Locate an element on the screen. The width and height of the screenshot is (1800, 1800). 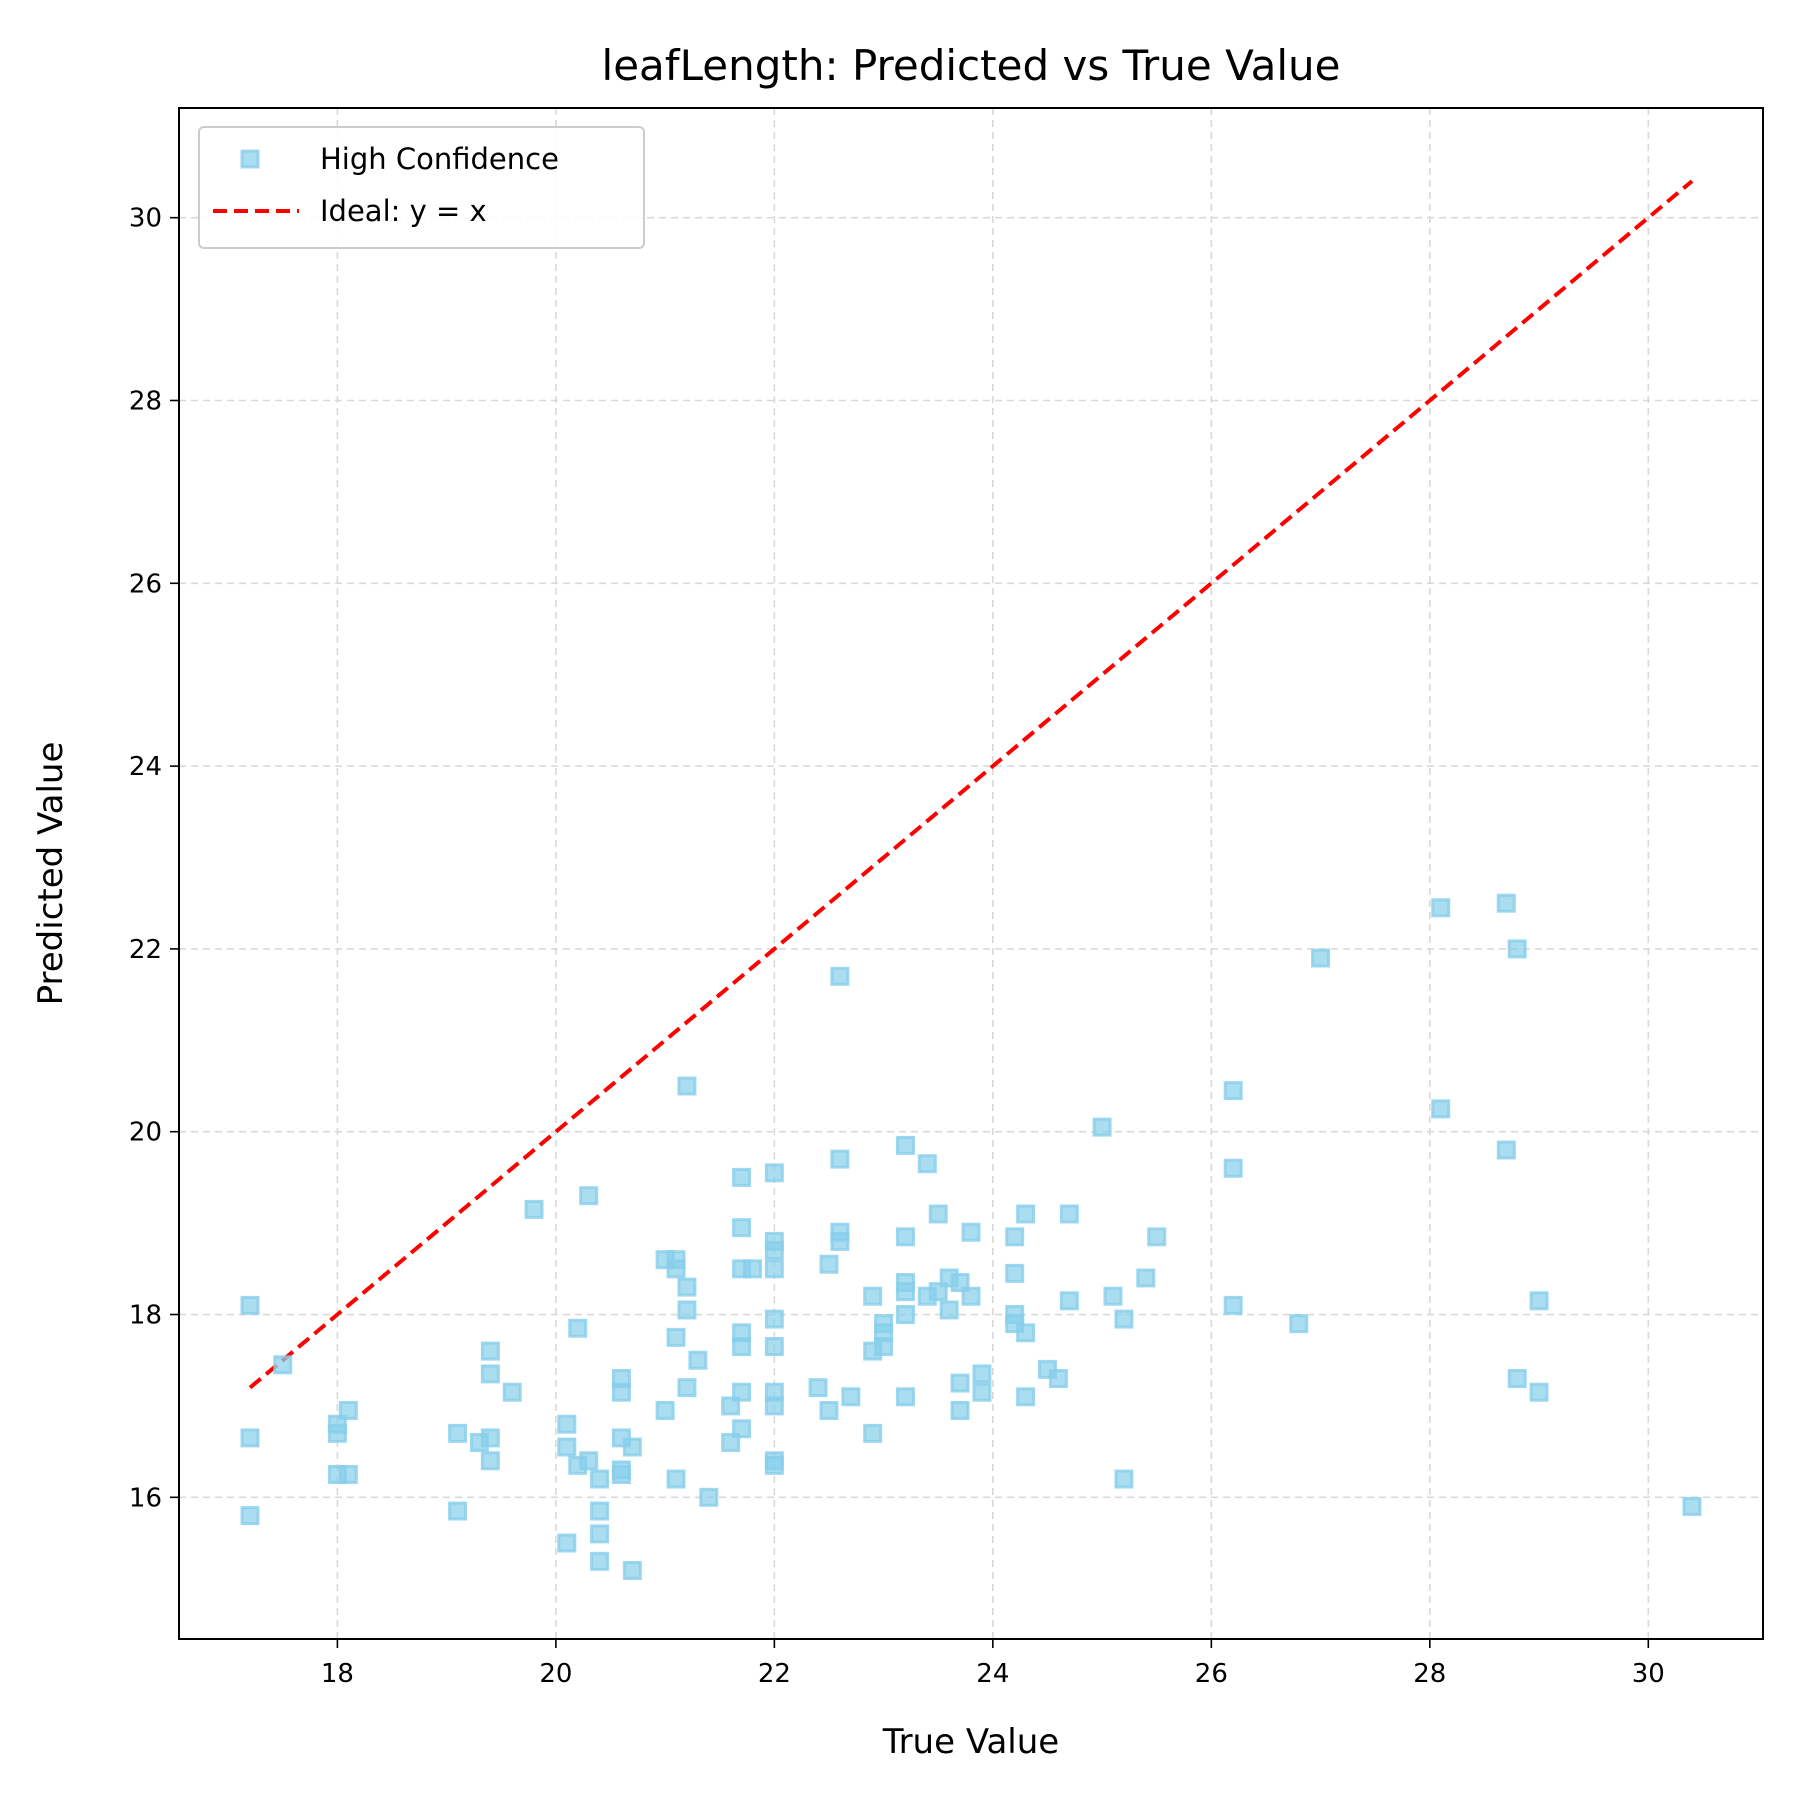
x-tick-label: 26 is located at coordinates (1211, 1674).